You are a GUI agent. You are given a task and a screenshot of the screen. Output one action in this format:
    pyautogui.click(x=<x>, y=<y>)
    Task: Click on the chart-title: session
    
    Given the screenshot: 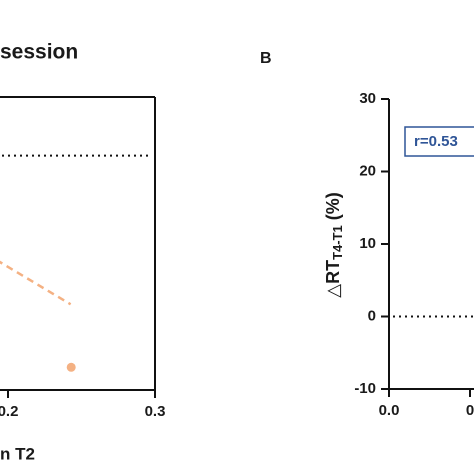 What is the action you would take?
    pyautogui.click(x=39, y=52)
    